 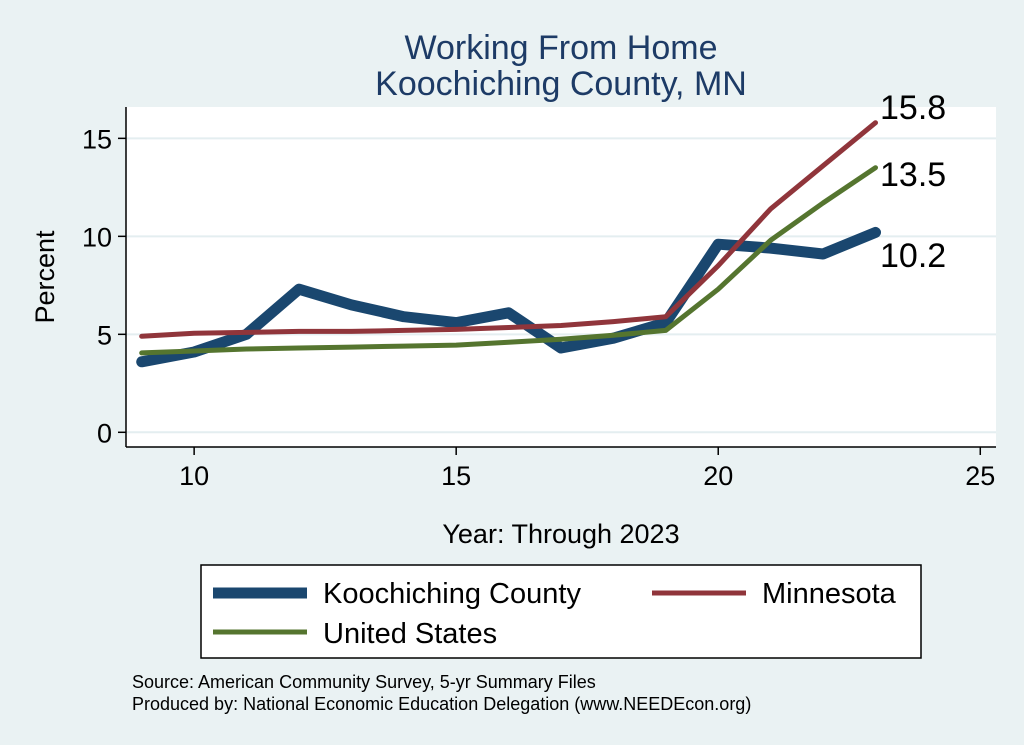 I want to click on x-axis-title: Year: Through 2023, so click(x=560, y=534).